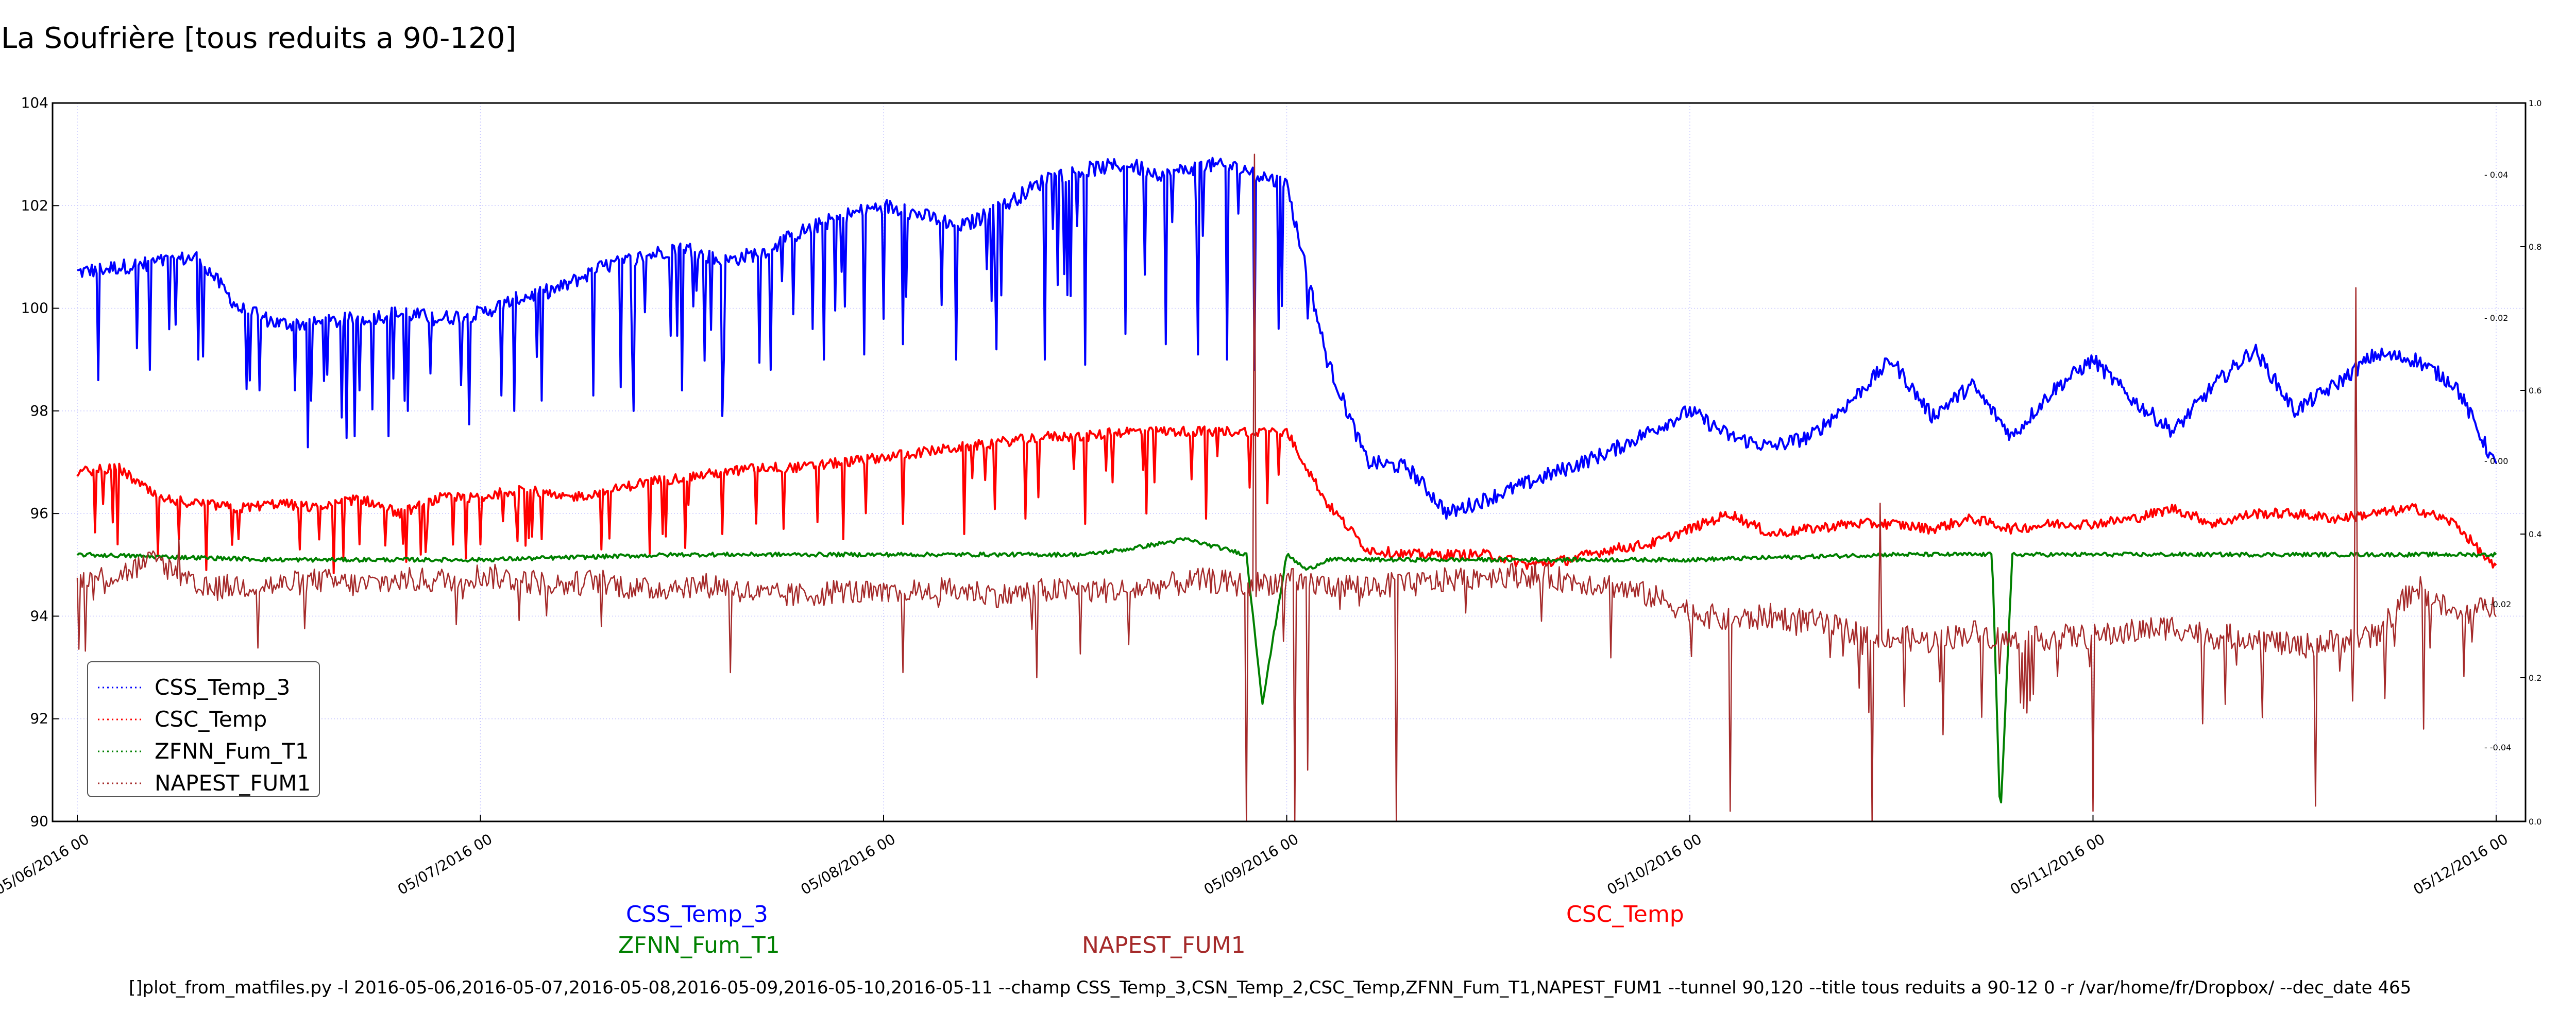 The height and width of the screenshot is (1030, 2576). I want to click on legend-label: CSS_Temp_3, so click(222, 687).